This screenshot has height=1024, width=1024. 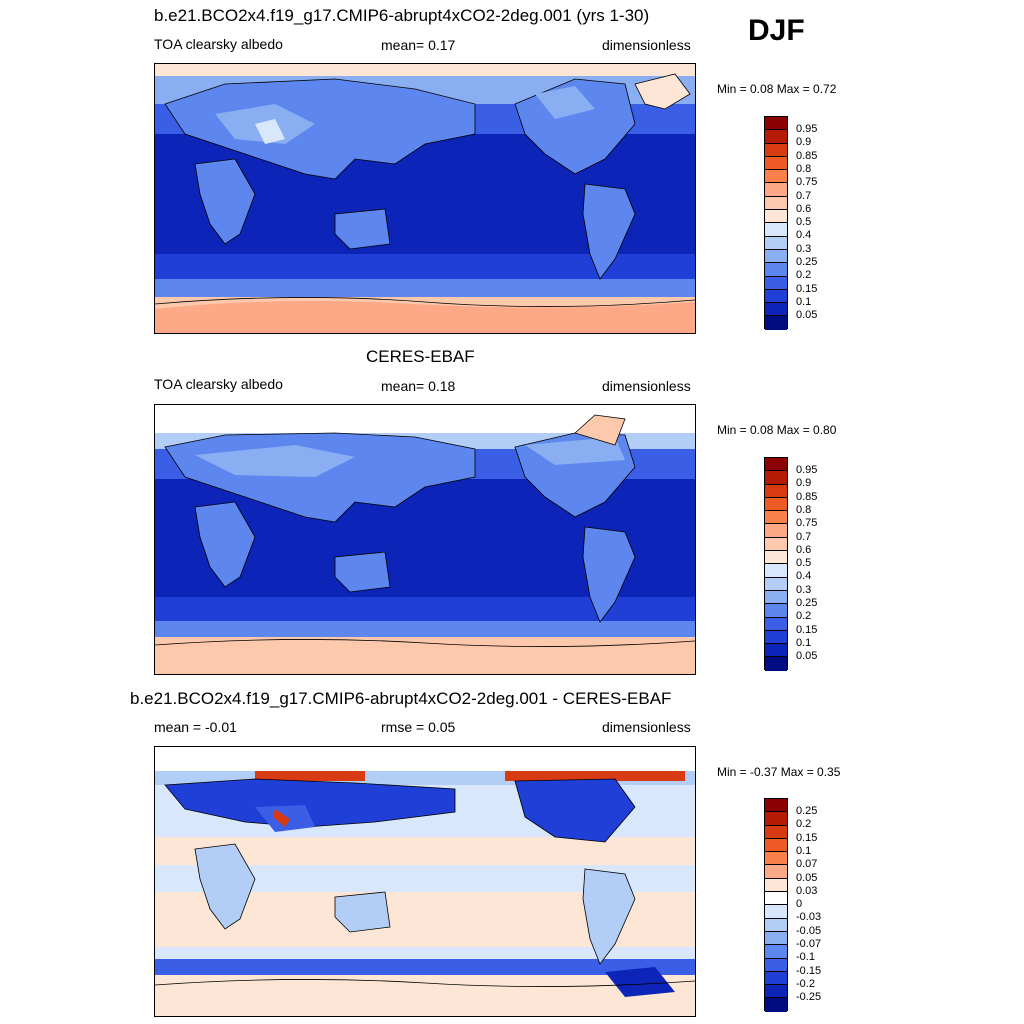 What do you see at coordinates (809, 971) in the screenshot?
I see `colorbar-tick: -0.15` at bounding box center [809, 971].